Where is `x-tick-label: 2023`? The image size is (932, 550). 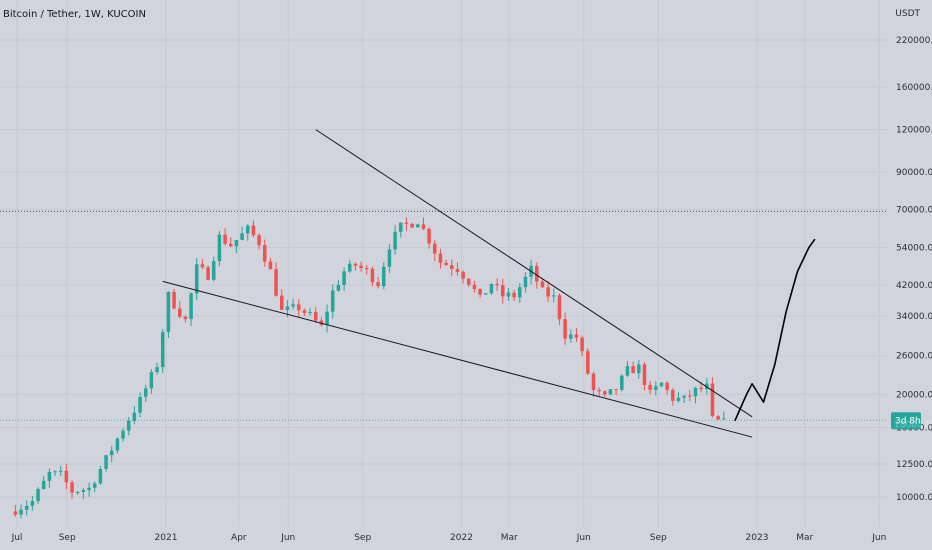 x-tick-label: 2023 is located at coordinates (757, 538).